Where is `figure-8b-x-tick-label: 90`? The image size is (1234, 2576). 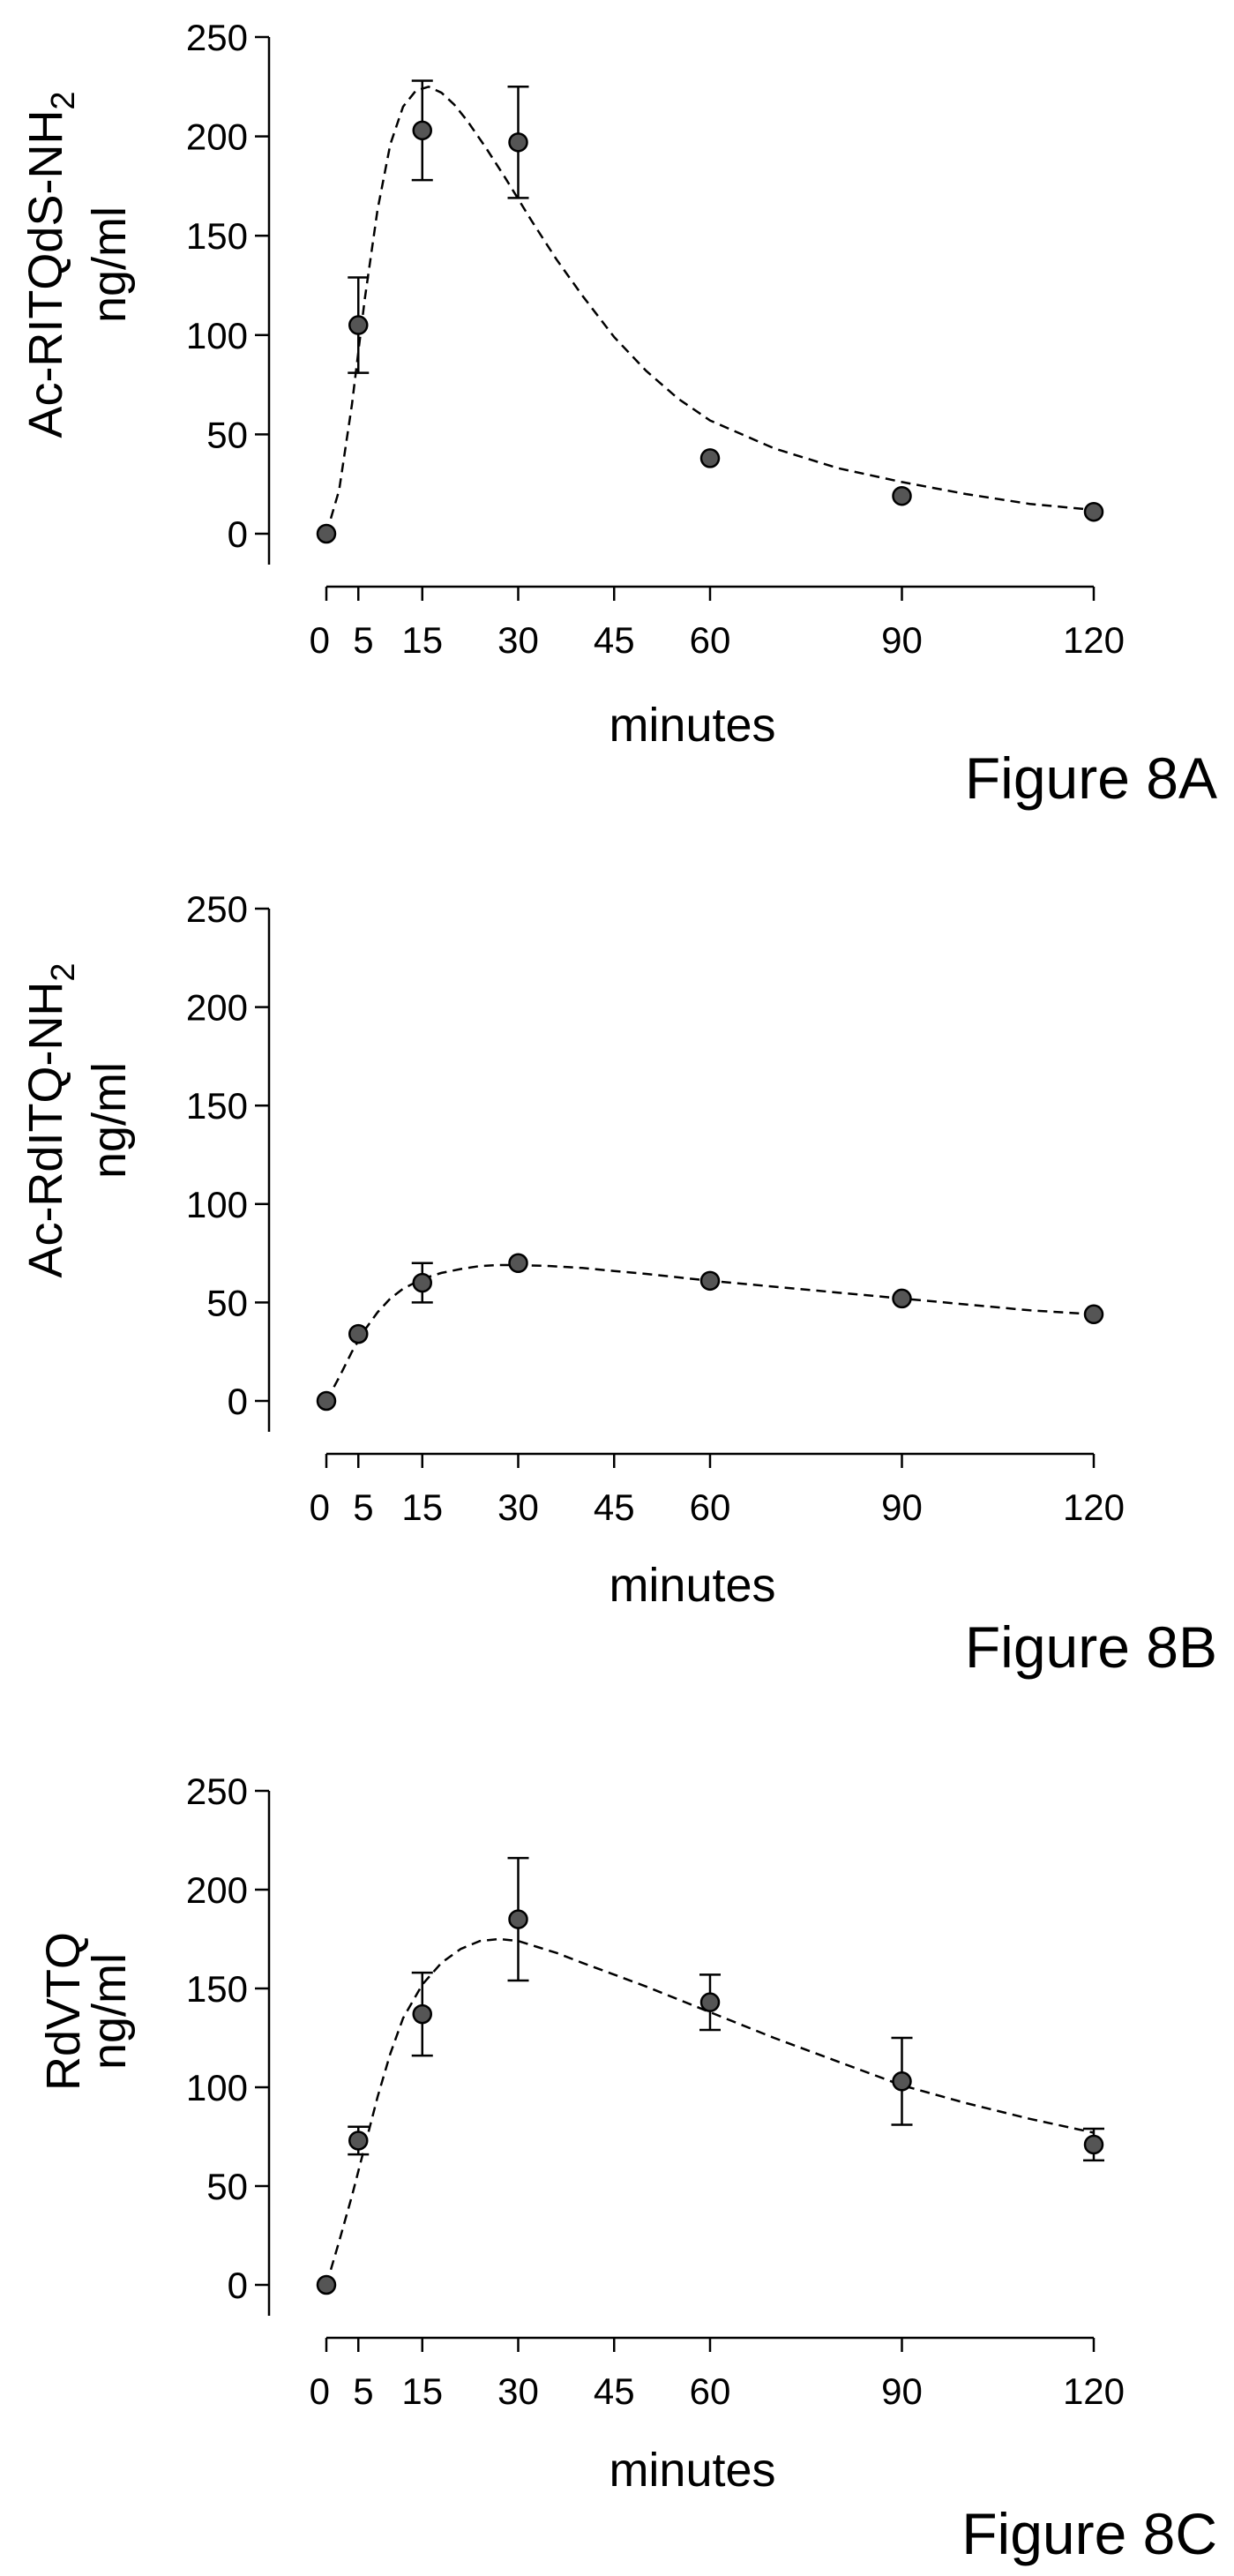
figure-8b-x-tick-label: 90 is located at coordinates (902, 1507).